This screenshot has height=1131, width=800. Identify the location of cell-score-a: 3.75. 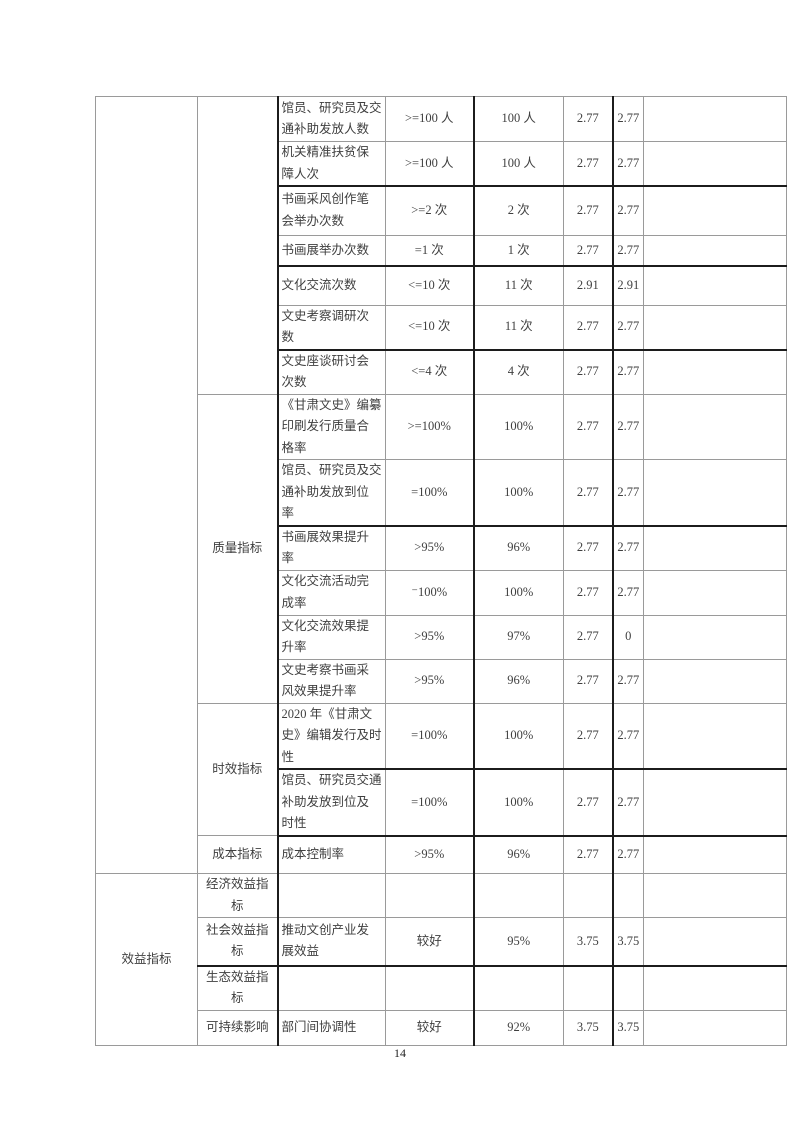
(588, 1027).